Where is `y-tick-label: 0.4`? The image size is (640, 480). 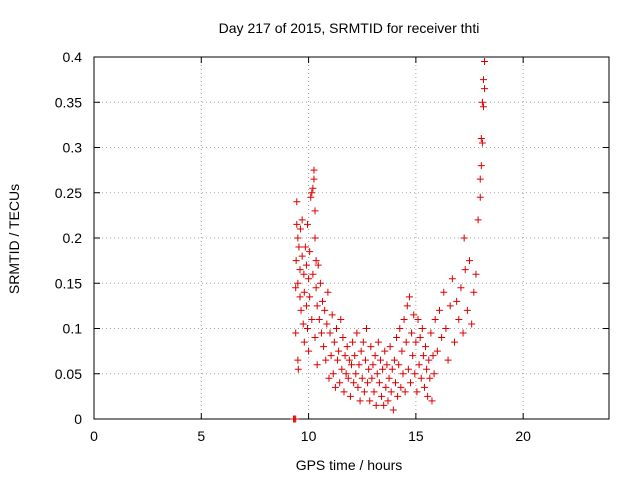
y-tick-label: 0.4 is located at coordinates (73, 57).